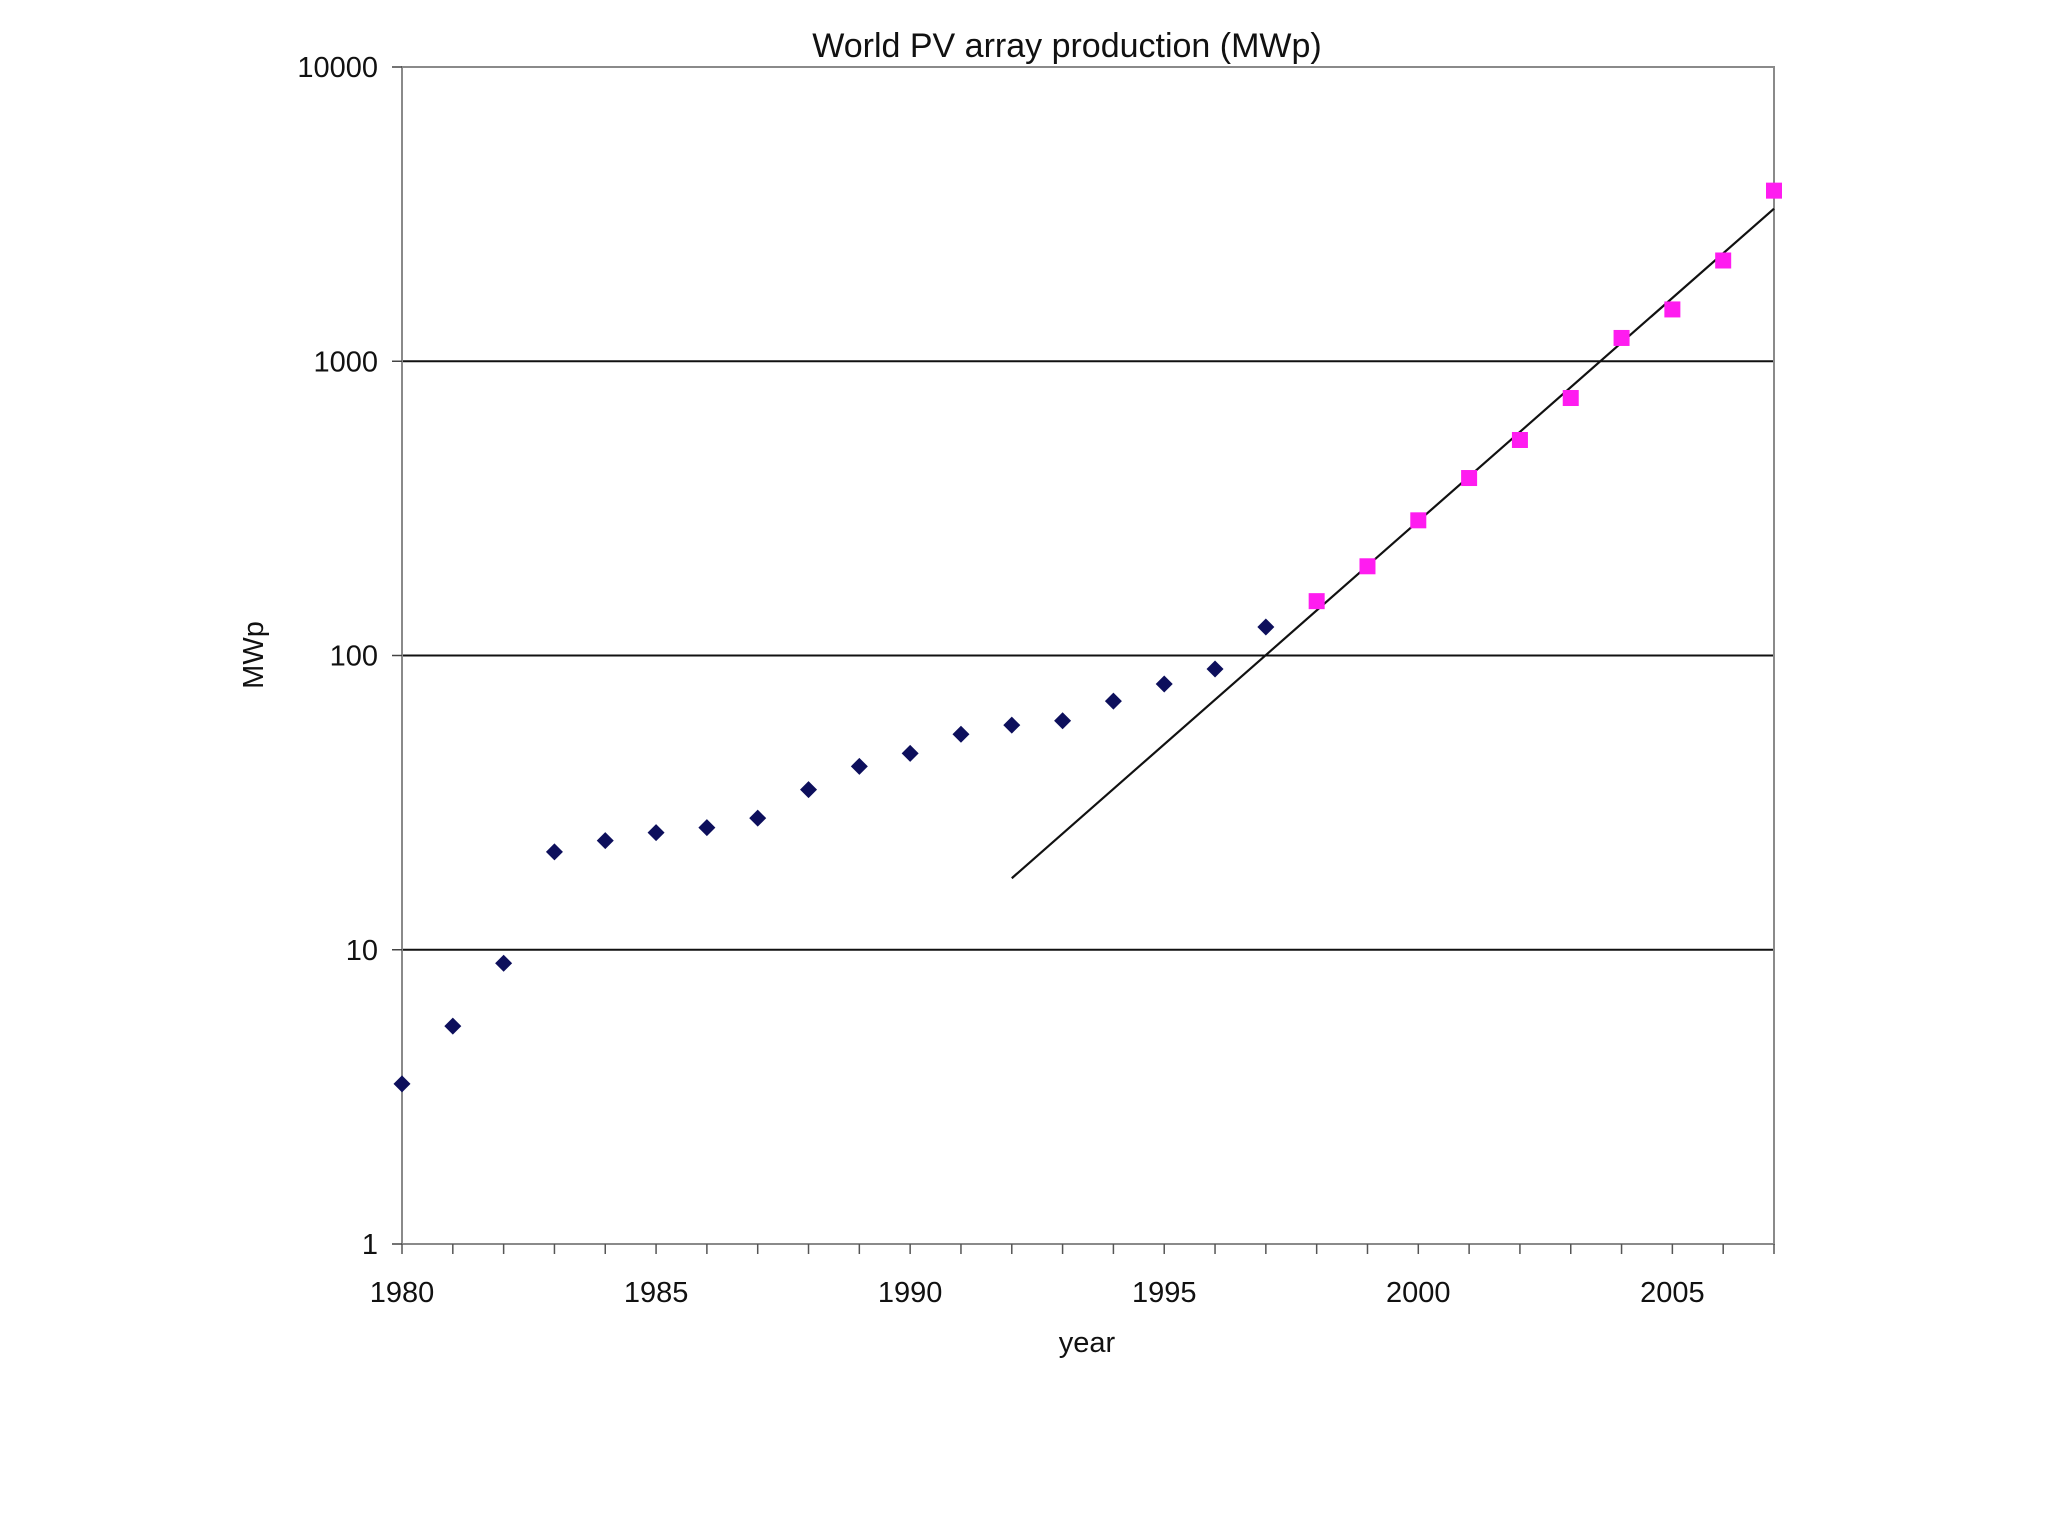 This screenshot has height=1536, width=2048. What do you see at coordinates (402, 1293) in the screenshot?
I see `x-tick-label: 1980` at bounding box center [402, 1293].